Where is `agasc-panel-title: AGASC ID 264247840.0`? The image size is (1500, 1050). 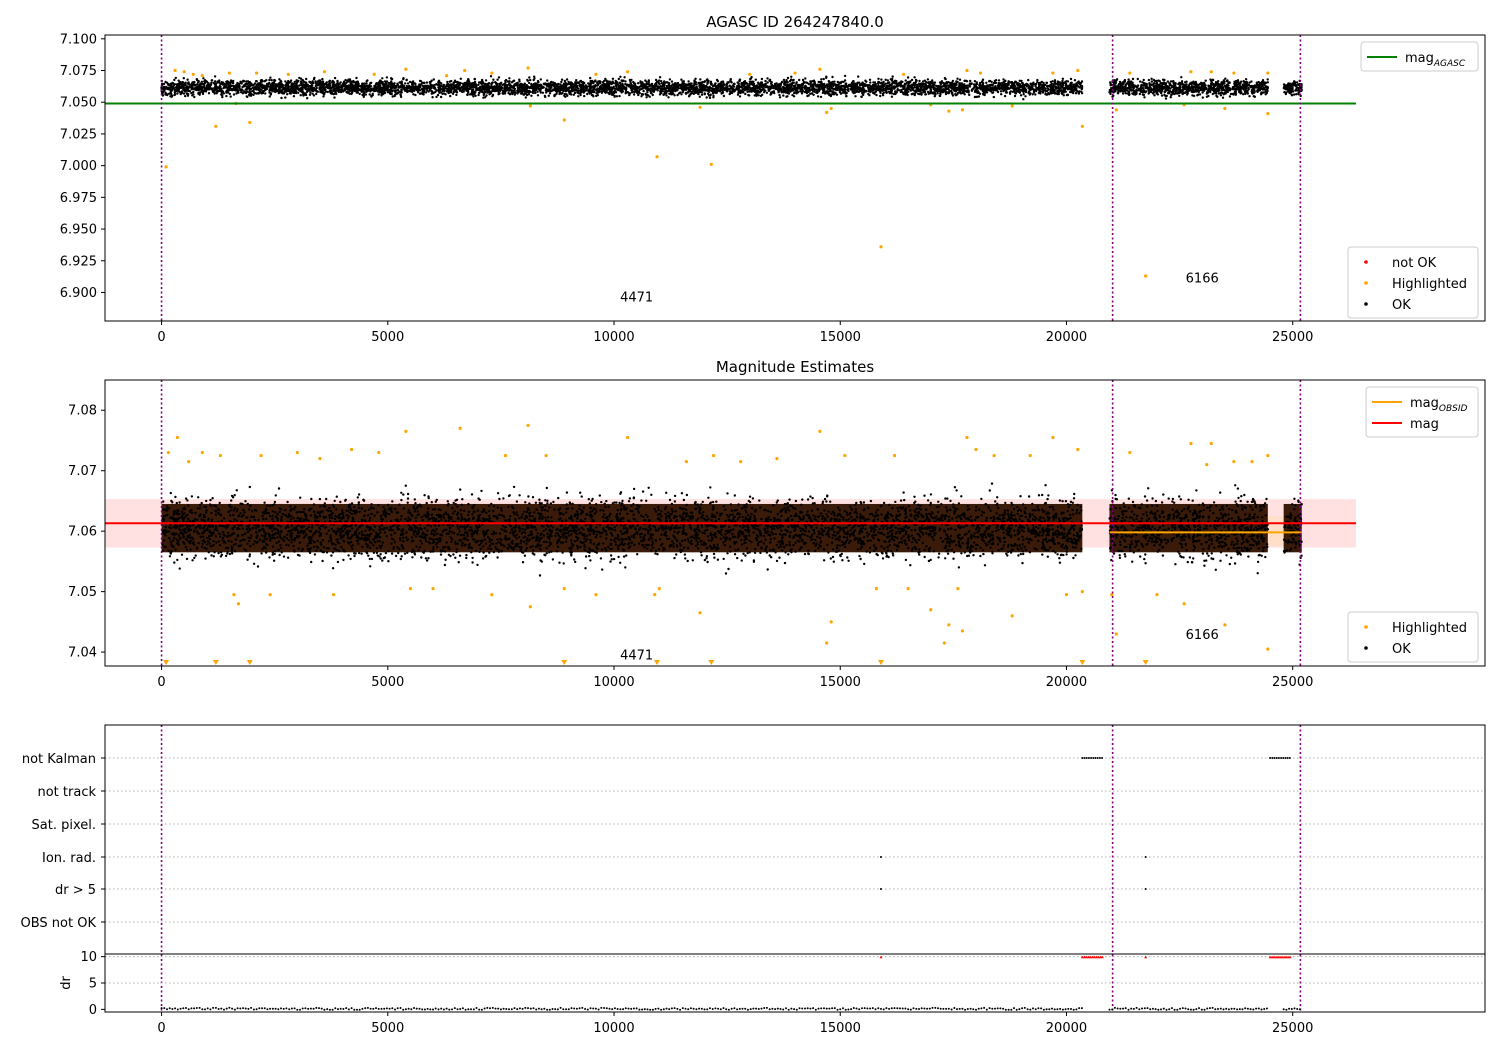 agasc-panel-title: AGASC ID 264247840.0 is located at coordinates (795, 22).